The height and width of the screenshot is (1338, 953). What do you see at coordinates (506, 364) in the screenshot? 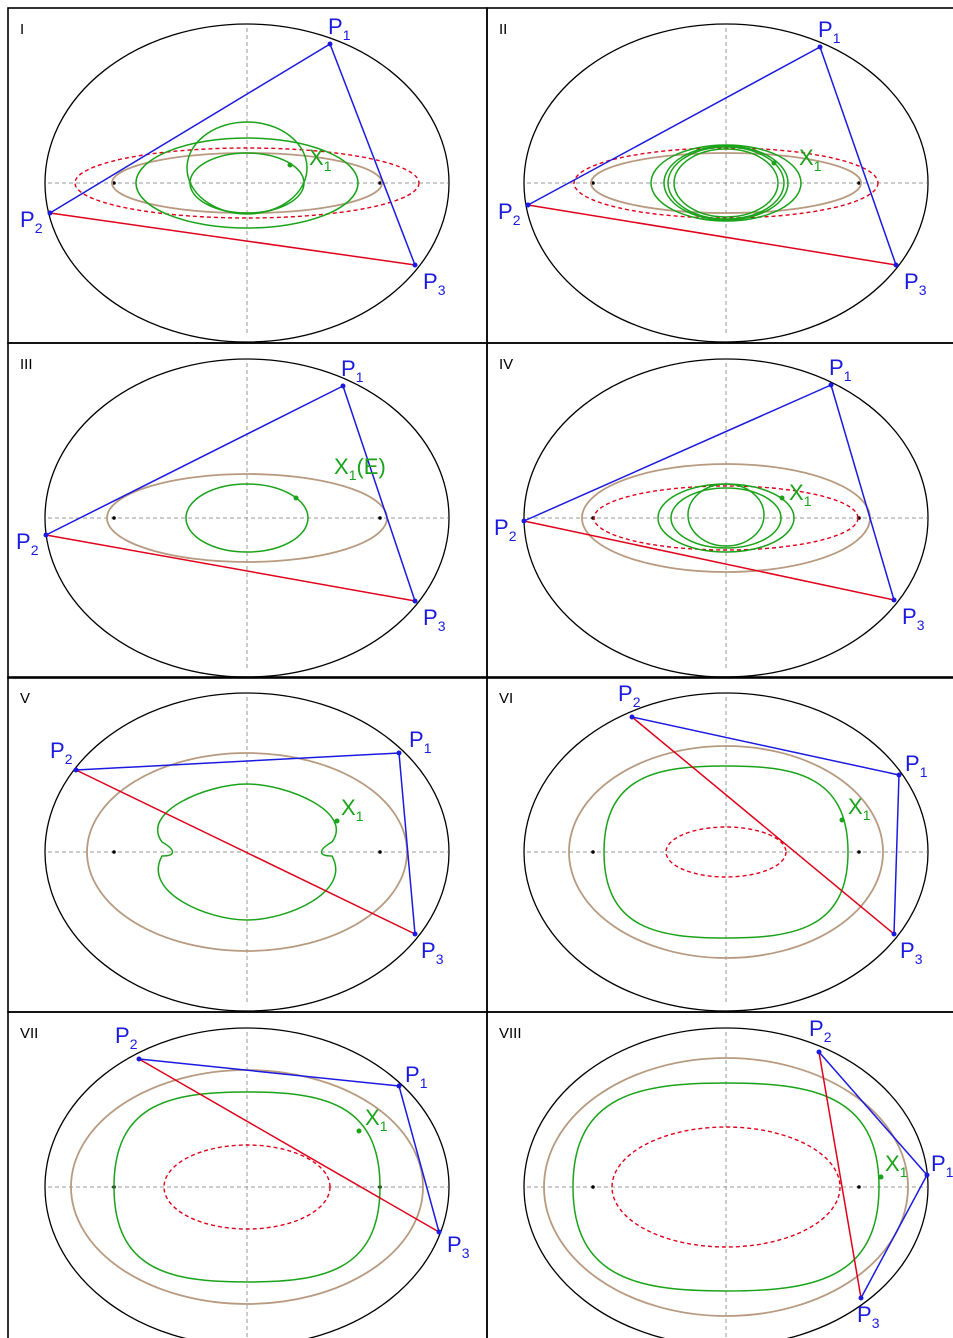
I see `panel-numeral: IV` at bounding box center [506, 364].